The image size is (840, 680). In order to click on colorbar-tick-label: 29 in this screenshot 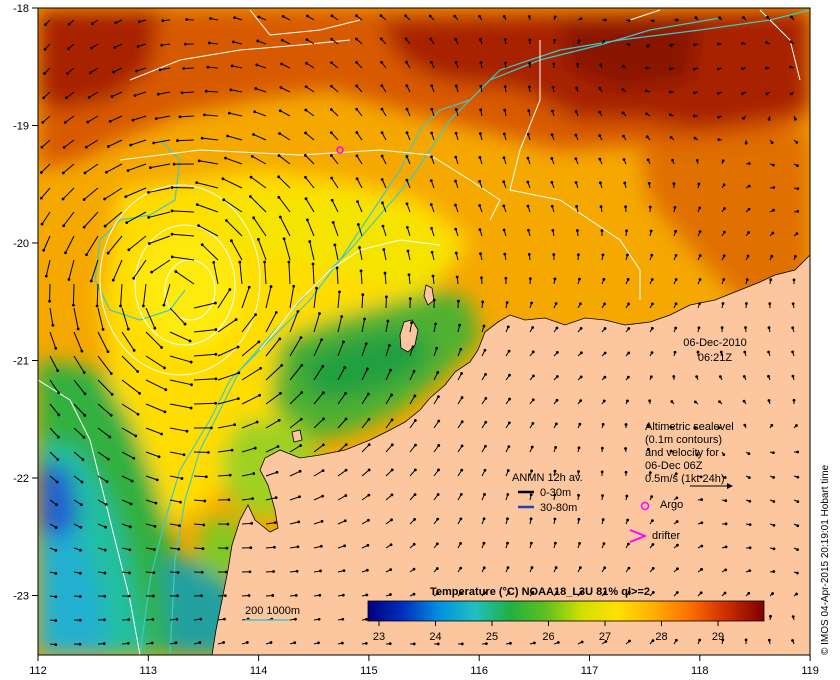, I will do `click(718, 637)`.